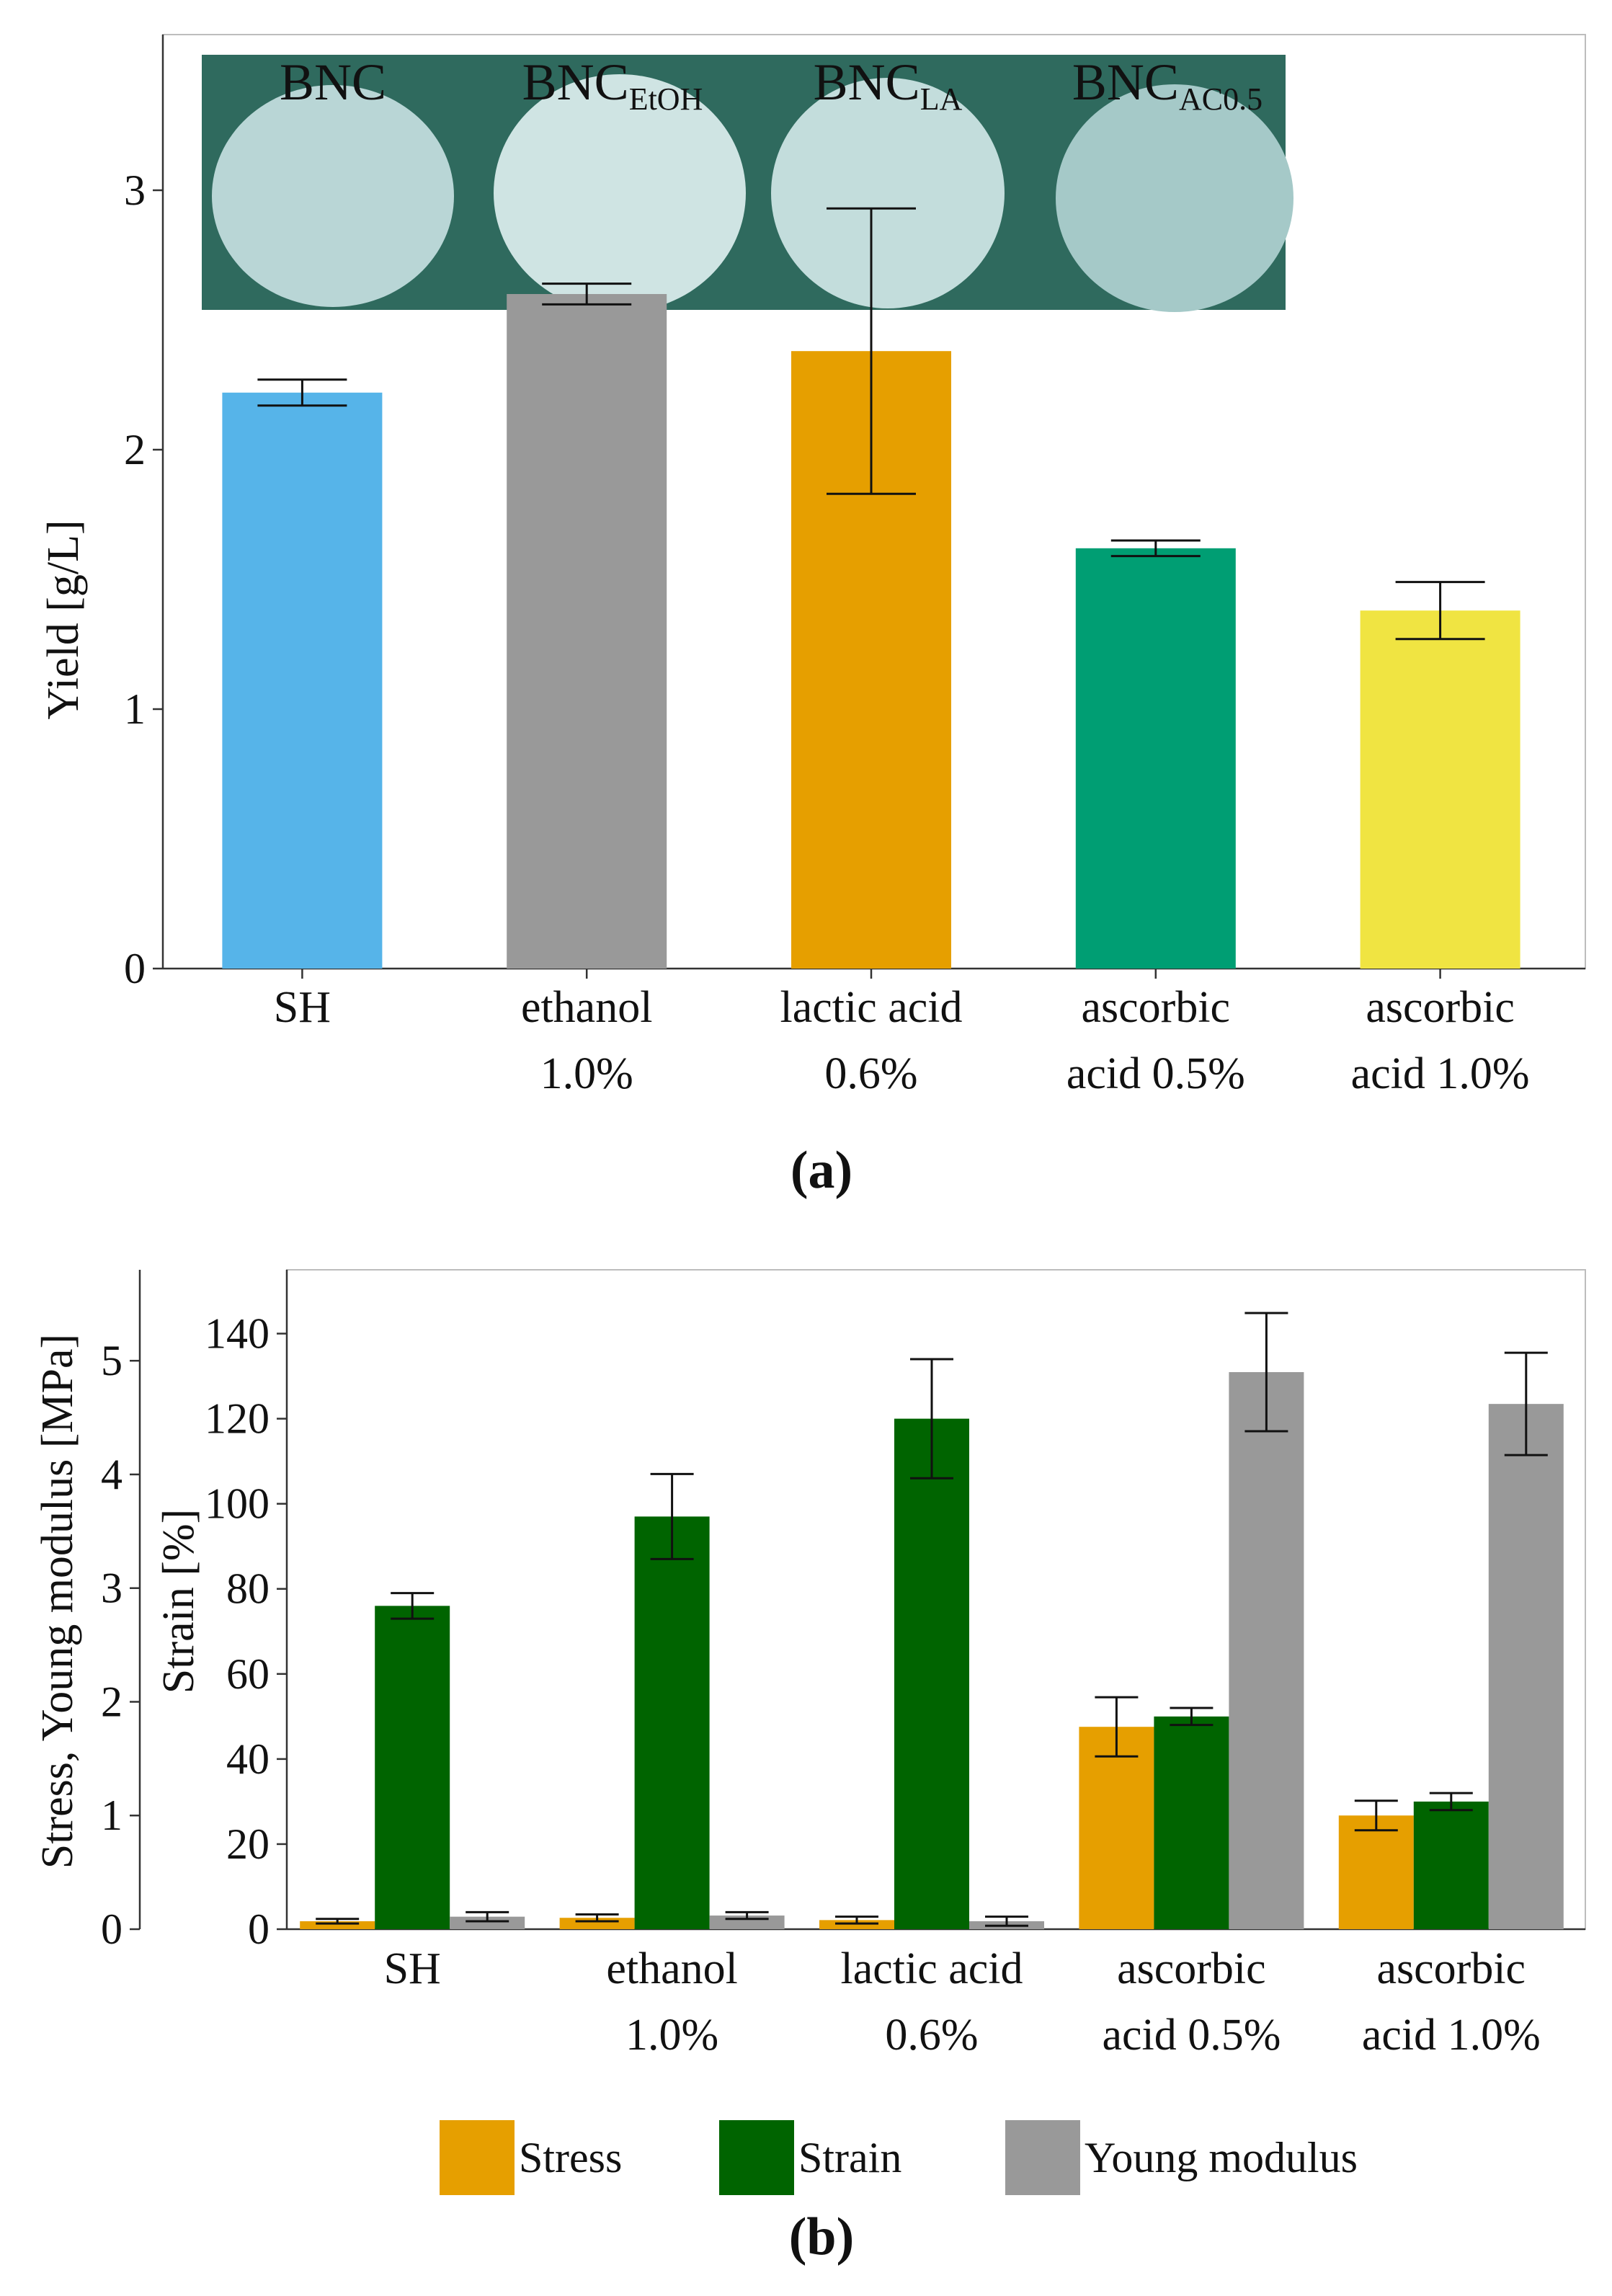 This screenshot has width=1612, height=2296. I want to click on photo-label-bnc-ac0-5: BNCAC0.5, so click(1167, 85).